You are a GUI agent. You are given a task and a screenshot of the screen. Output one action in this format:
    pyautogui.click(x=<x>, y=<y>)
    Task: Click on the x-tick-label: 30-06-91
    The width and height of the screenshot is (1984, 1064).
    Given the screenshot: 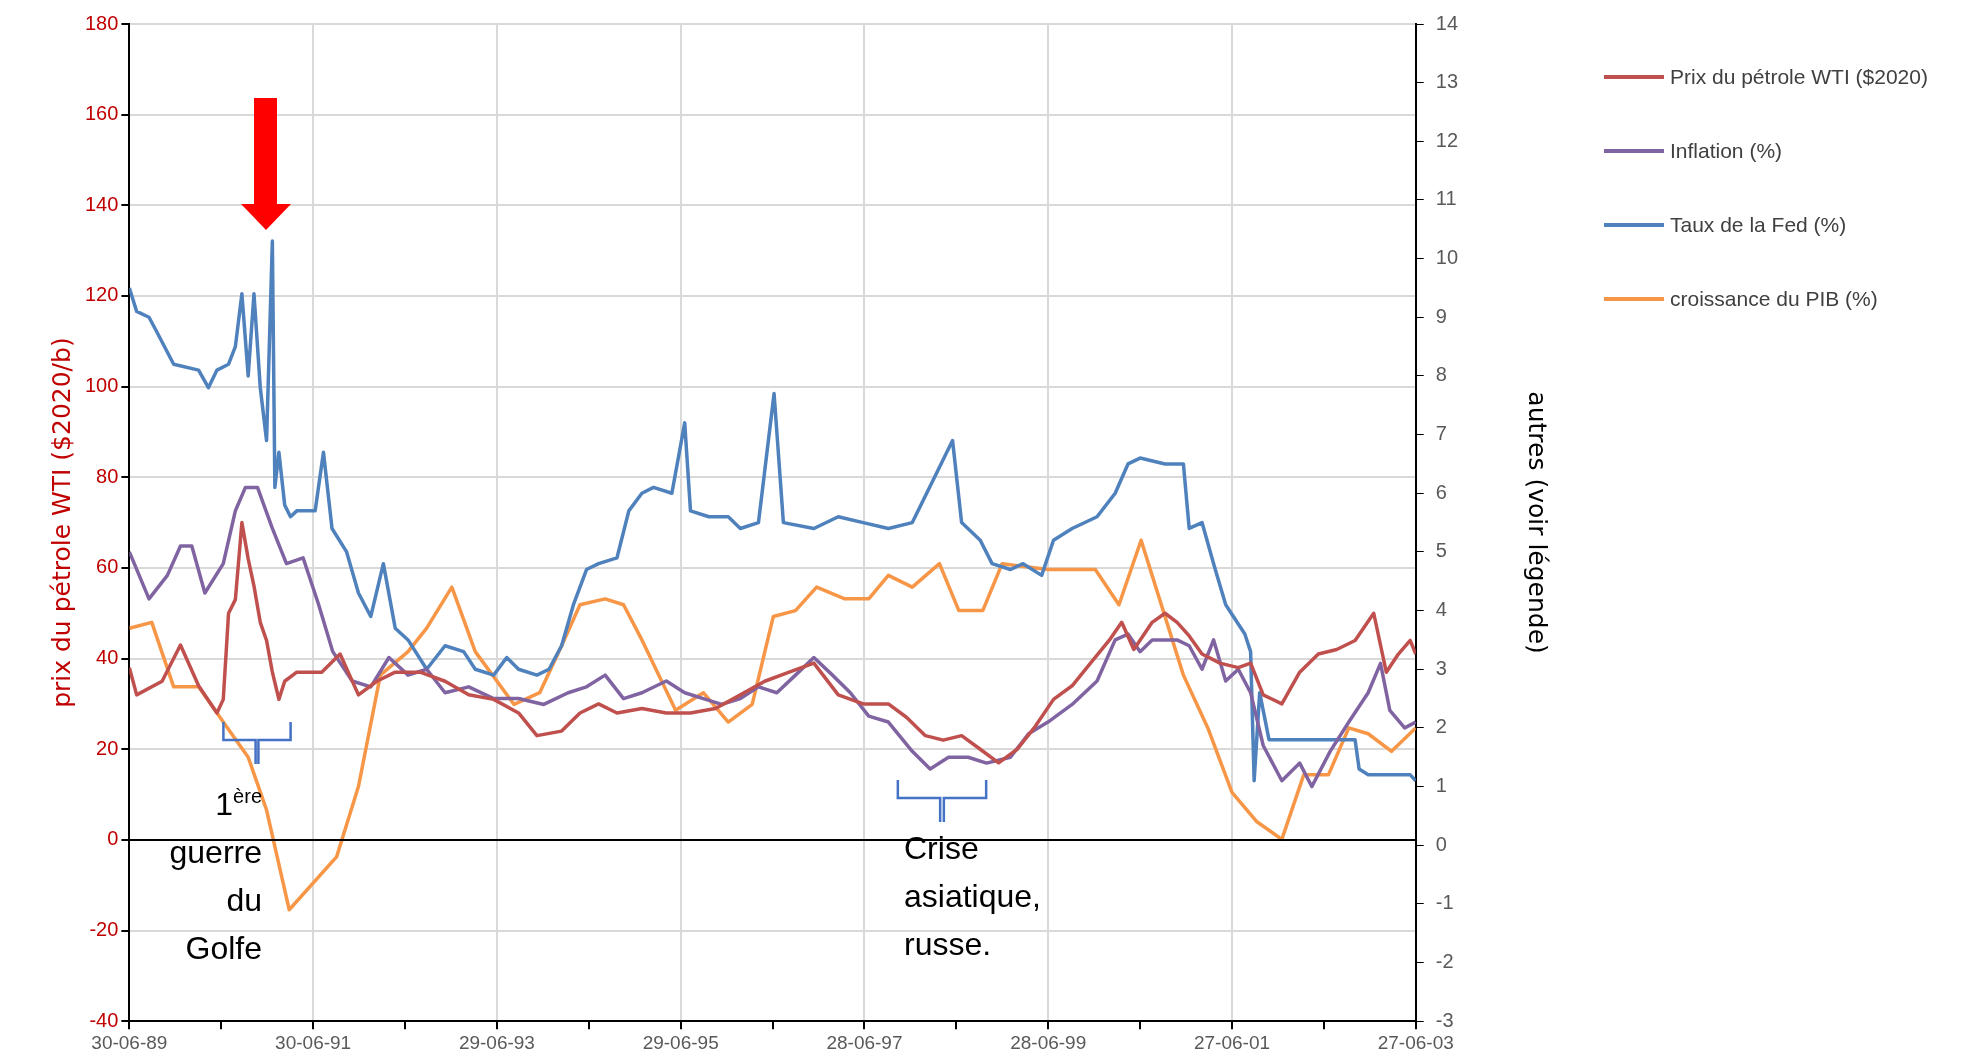 What is the action you would take?
    pyautogui.click(x=313, y=1042)
    